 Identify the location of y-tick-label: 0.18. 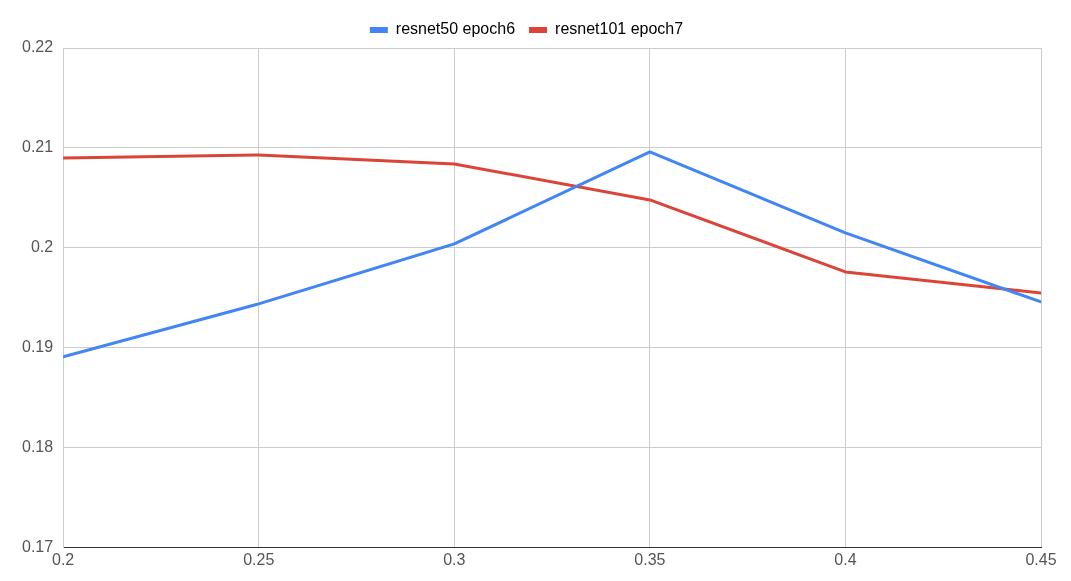
(38, 447).